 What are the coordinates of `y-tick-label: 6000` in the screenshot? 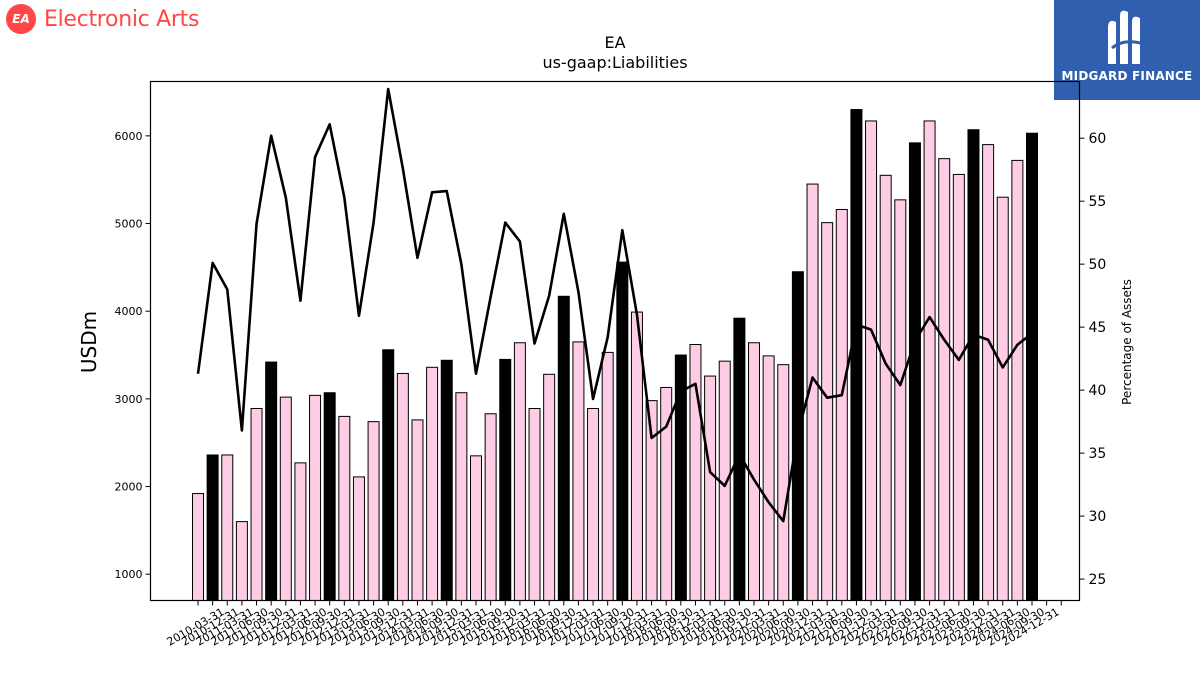 It's located at (129, 136).